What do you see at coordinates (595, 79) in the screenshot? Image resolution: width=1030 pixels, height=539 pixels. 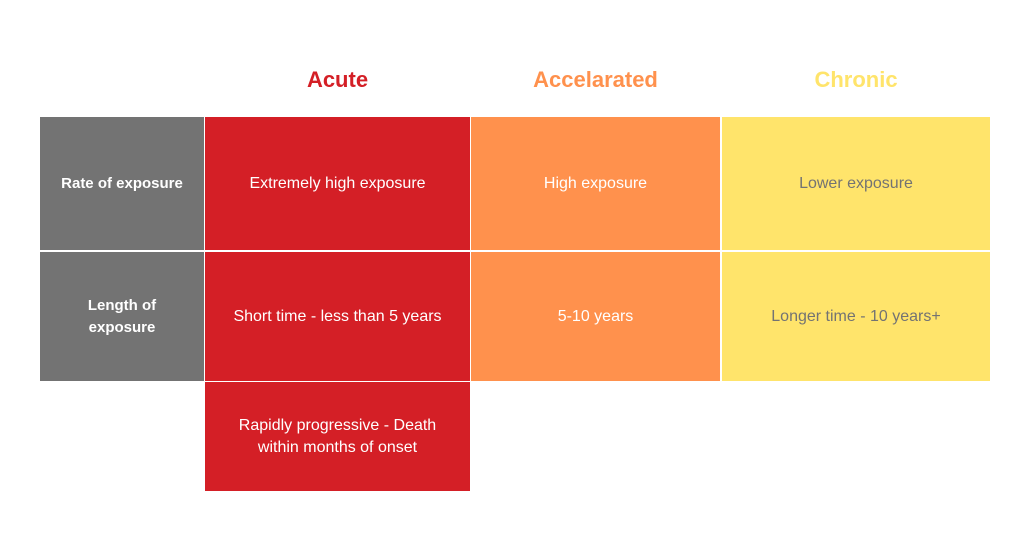 I see `column-header-accelerated: Accelarated` at bounding box center [595, 79].